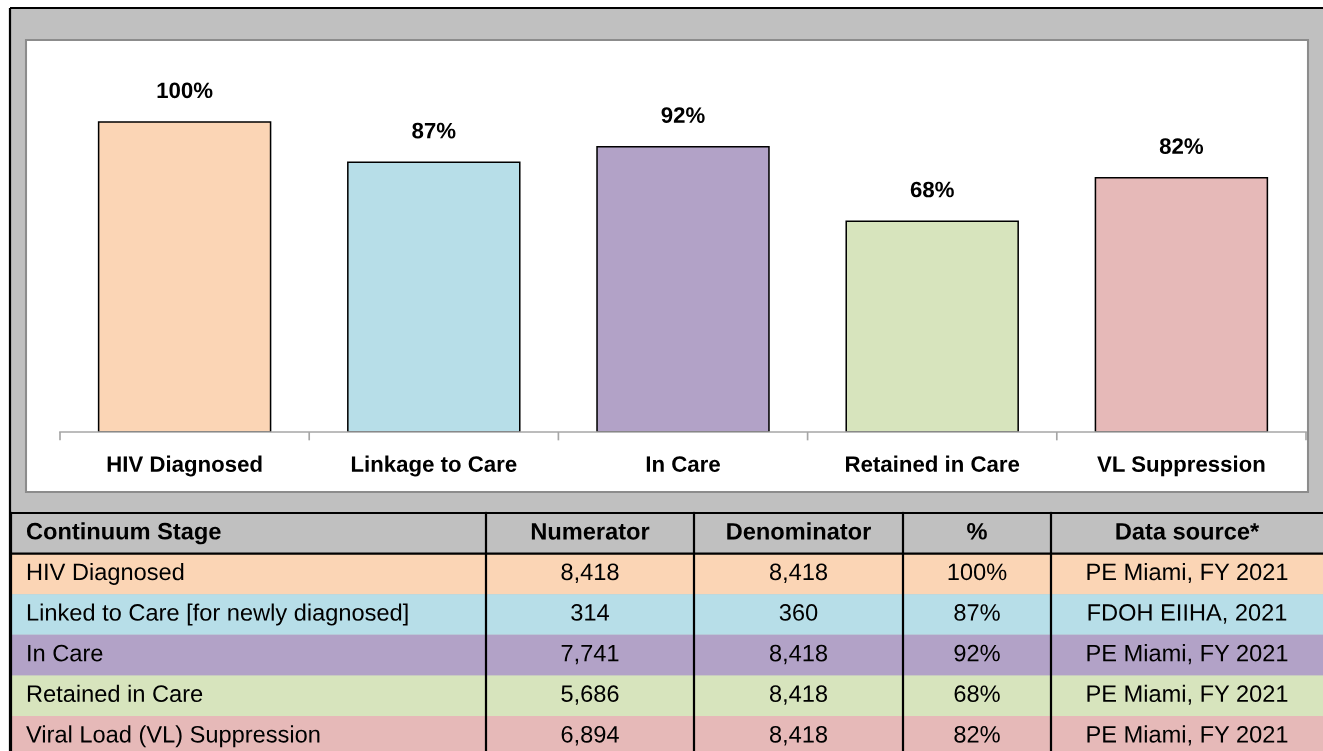 The image size is (1323, 751). Describe the element at coordinates (123, 533) in the screenshot. I see `text: Continuum Stage` at that location.